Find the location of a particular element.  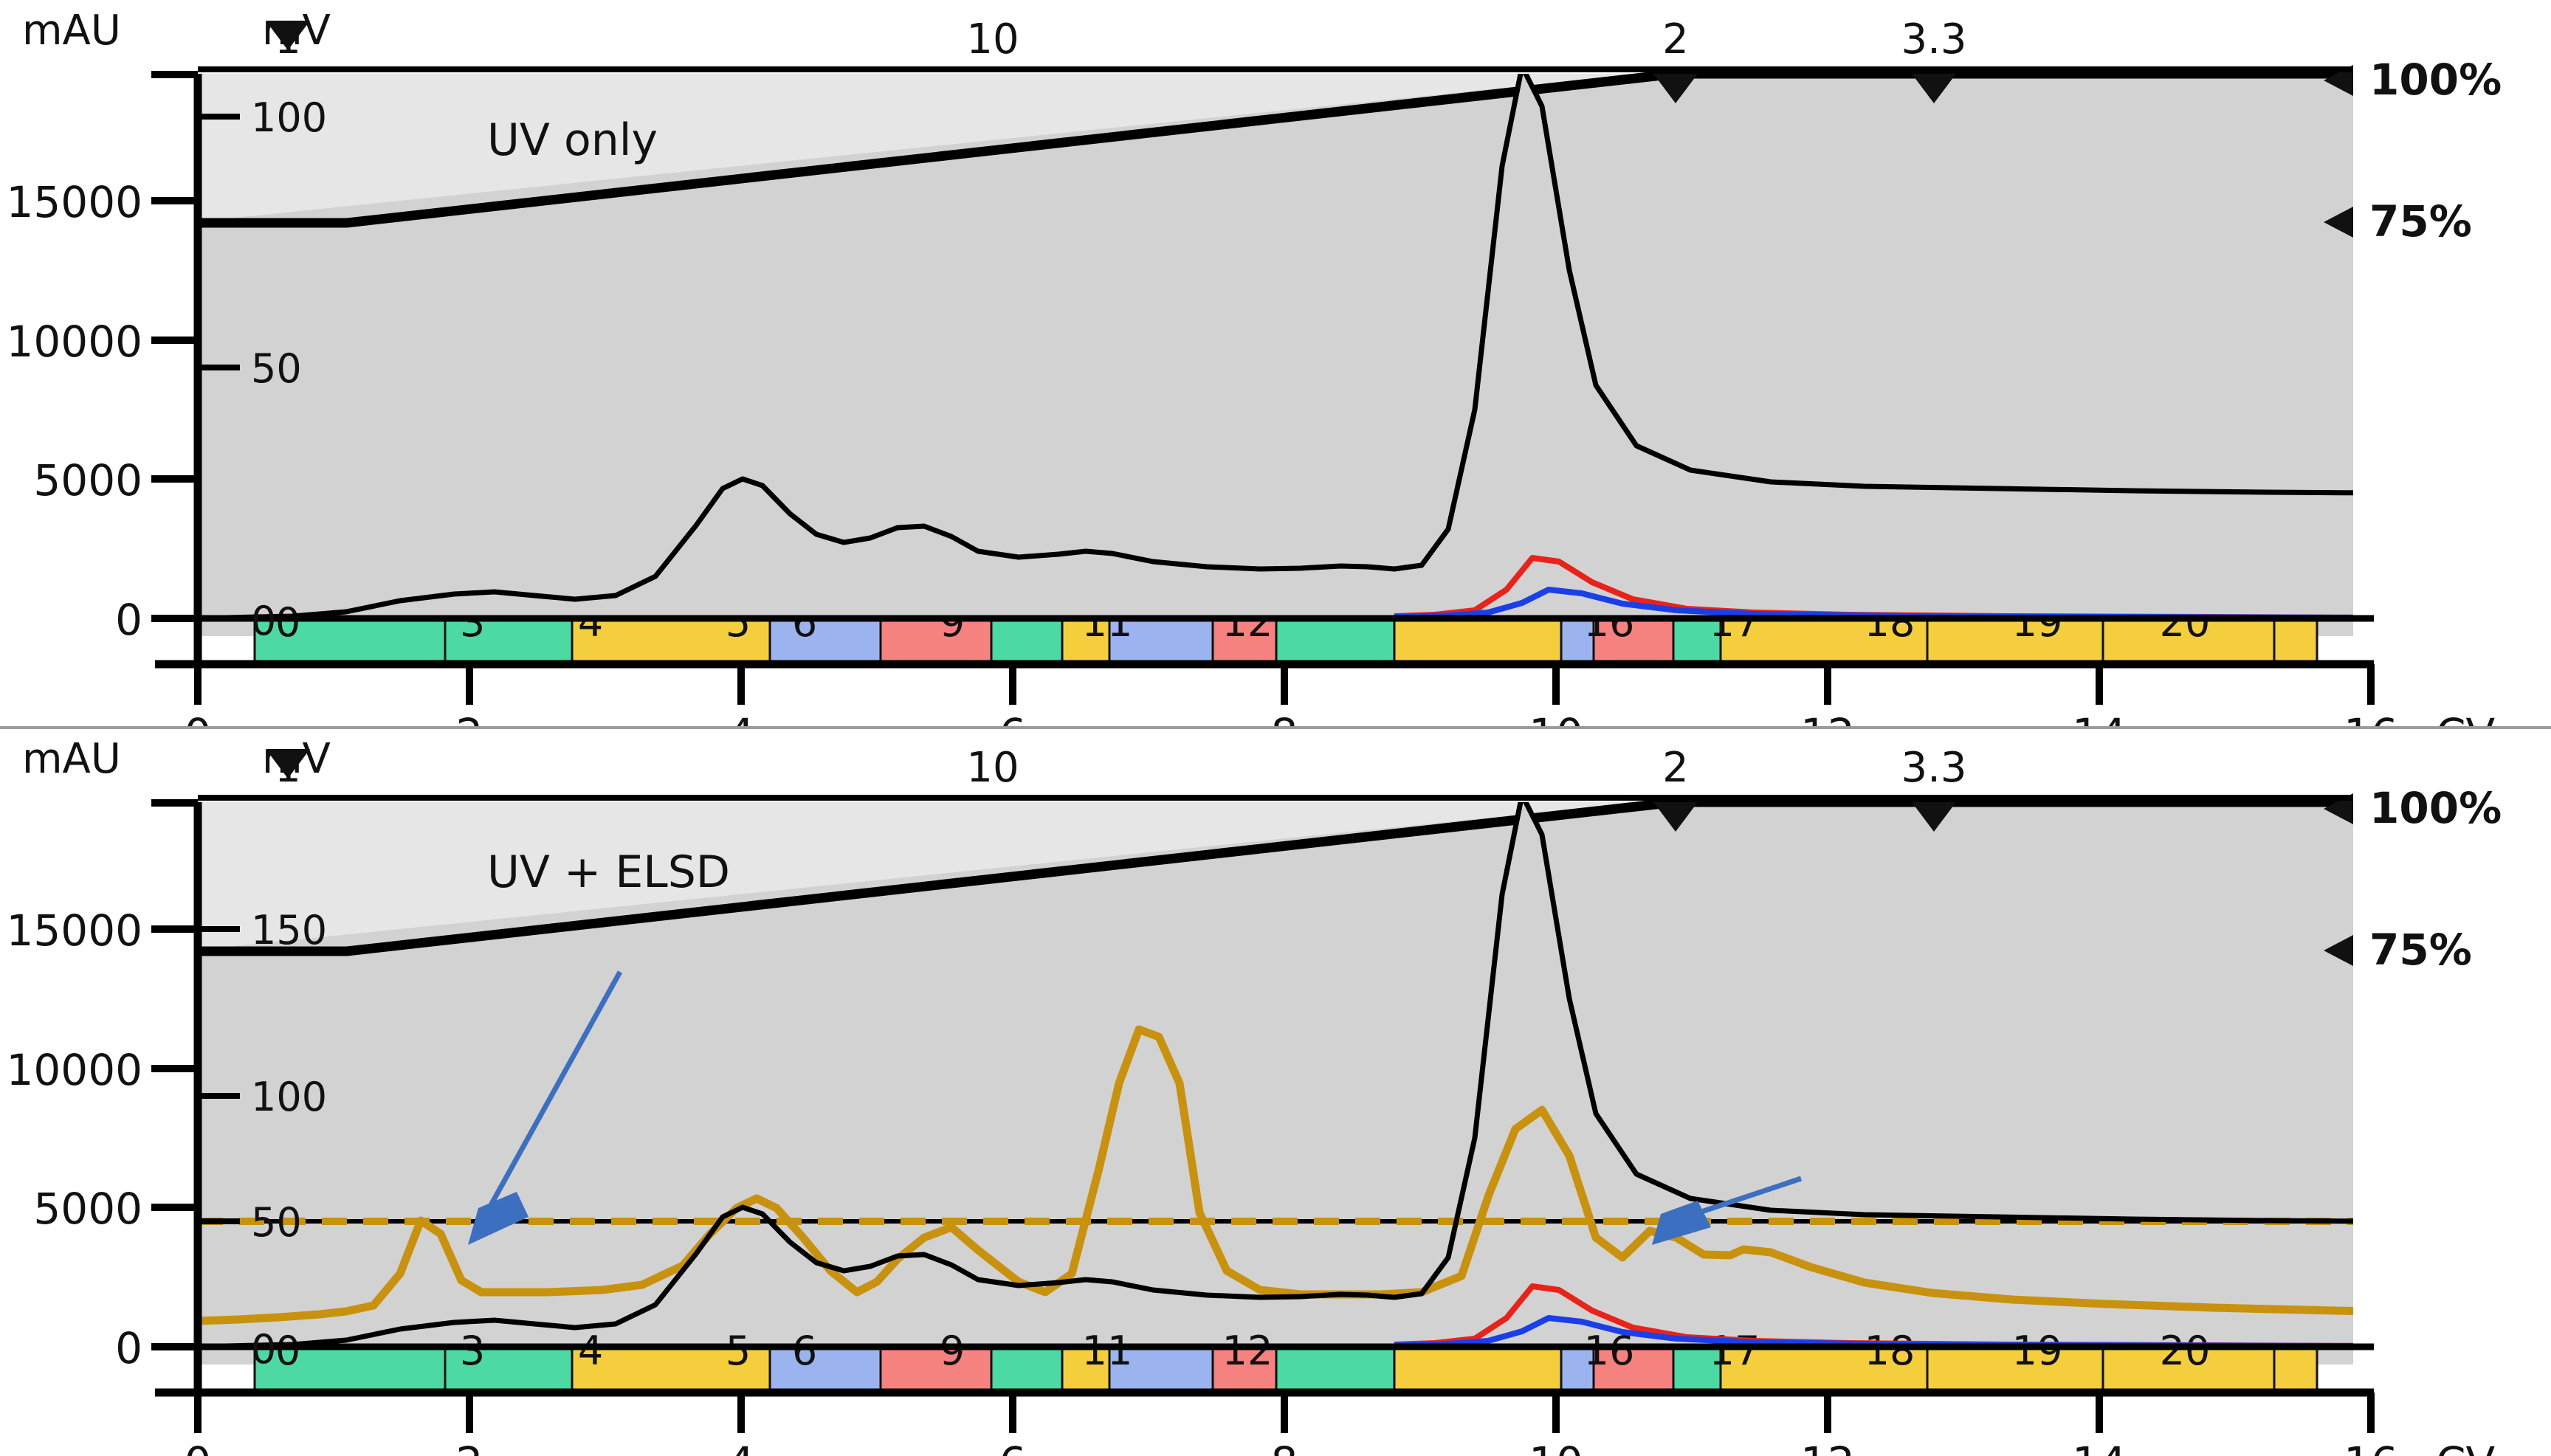

x-tick-4: 4 is located at coordinates (741, 718).